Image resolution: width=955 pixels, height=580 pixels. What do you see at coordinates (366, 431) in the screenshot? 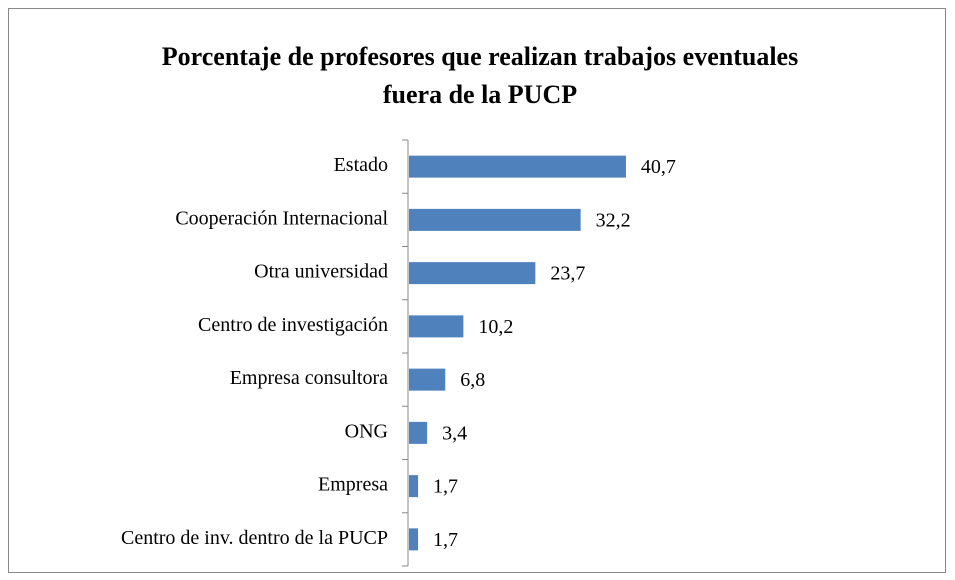
I see `category-label: ONG` at bounding box center [366, 431].